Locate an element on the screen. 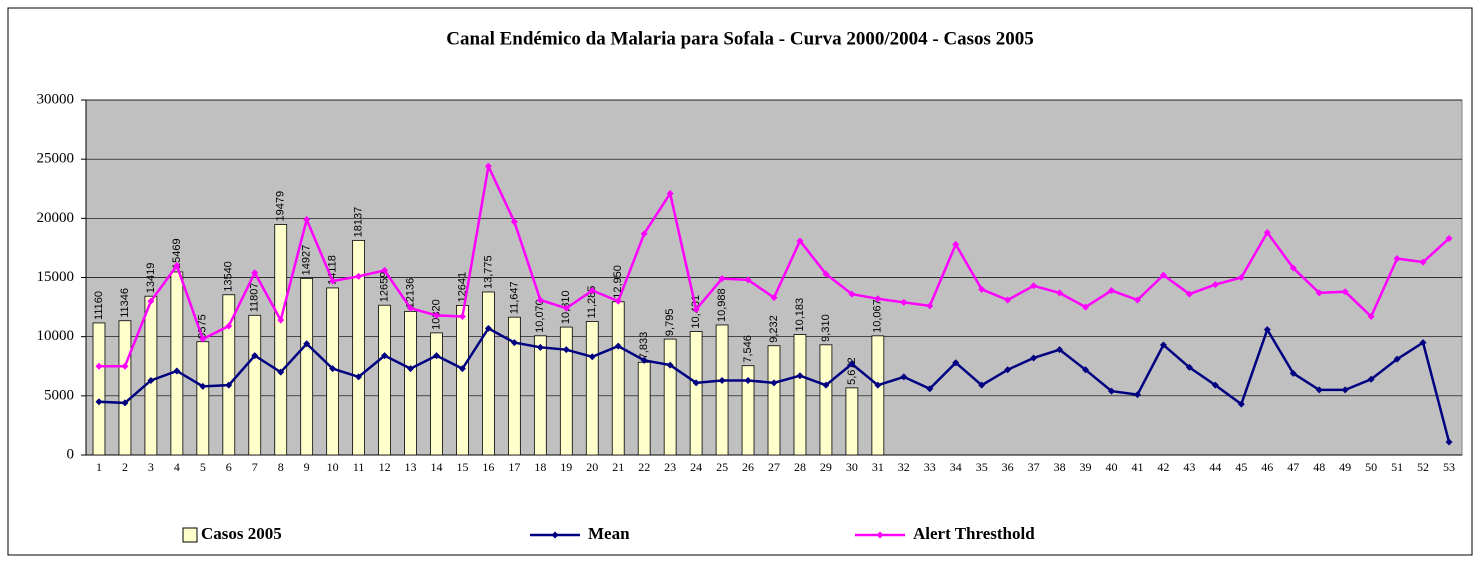  x-tick-label: 46 is located at coordinates (1267, 467).